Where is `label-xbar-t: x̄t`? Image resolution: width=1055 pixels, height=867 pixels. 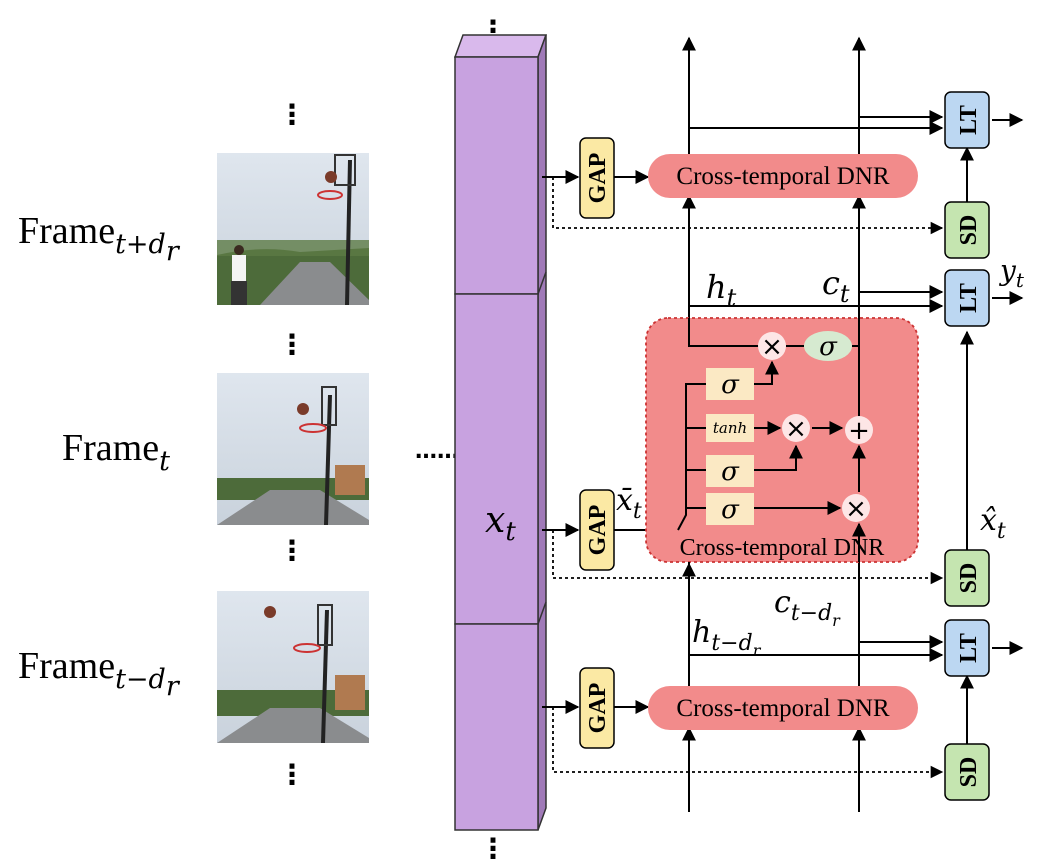
label-xbar-t: x̄t is located at coordinates (629, 503).